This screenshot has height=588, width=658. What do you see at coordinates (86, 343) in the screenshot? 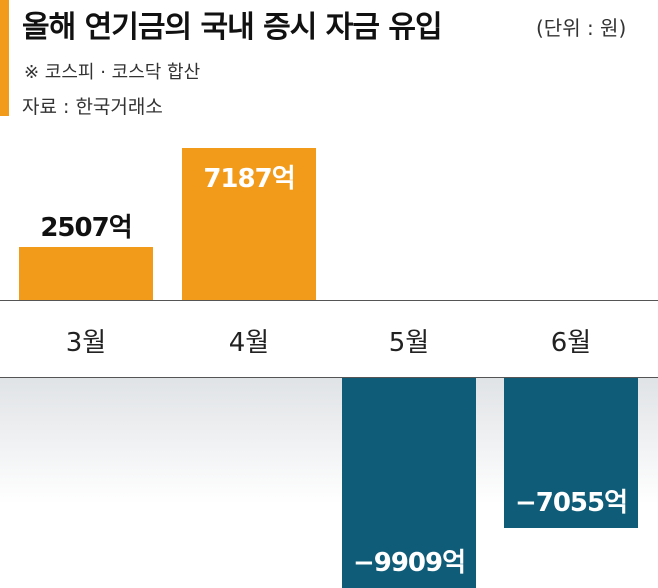
I see `category-label-1: 3월` at bounding box center [86, 343].